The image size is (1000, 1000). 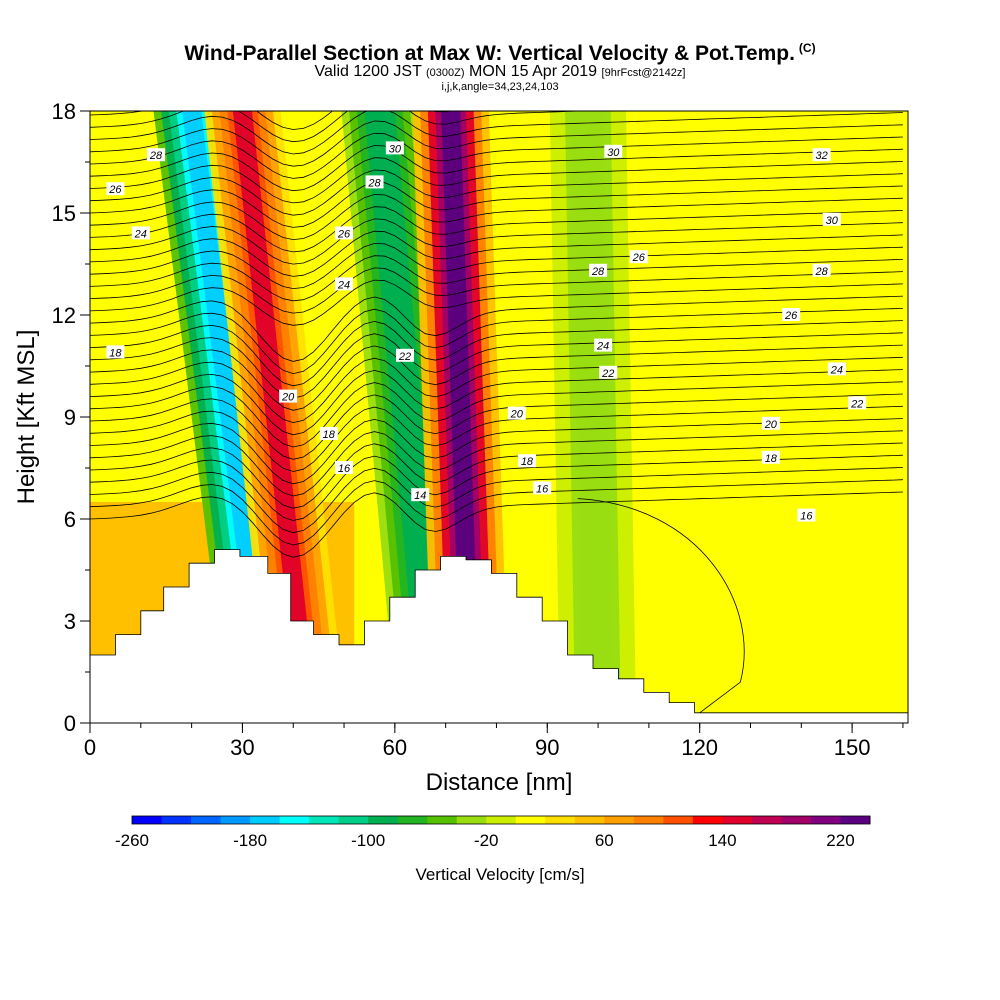 I want to click on colorbar-tick-label: 60, so click(x=604, y=840).